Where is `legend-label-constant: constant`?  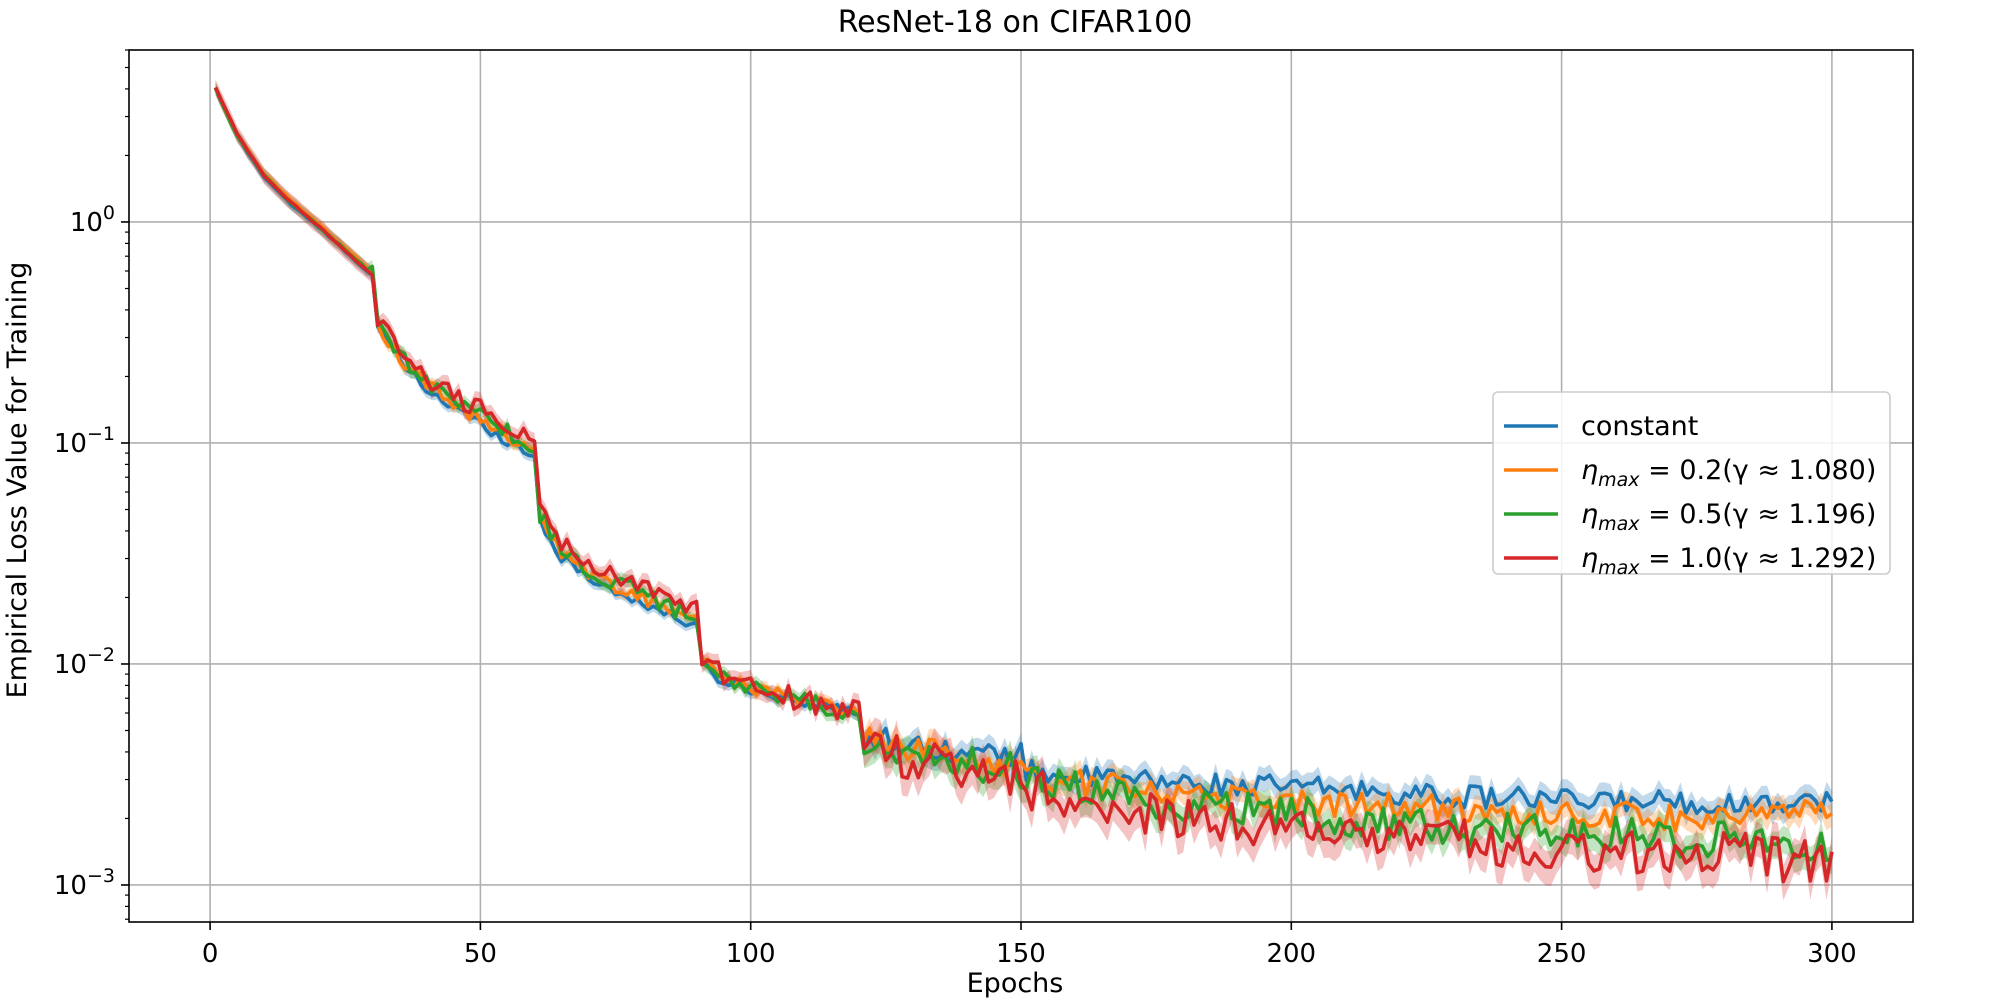 legend-label-constant: constant is located at coordinates (1639, 426).